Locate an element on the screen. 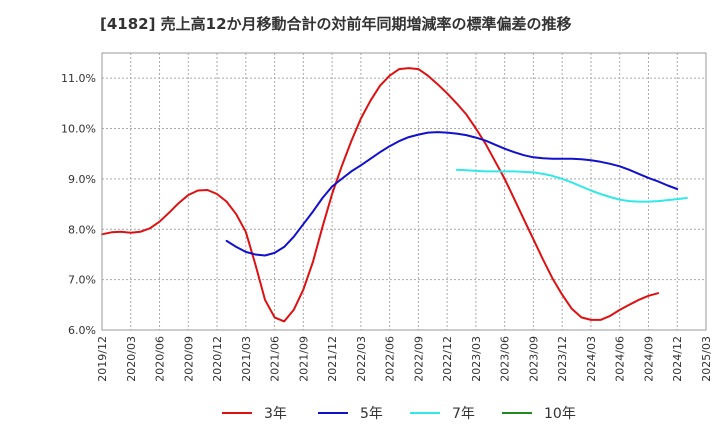 The image size is (720, 440). y-tick-label: 6.0% is located at coordinates (82, 330).